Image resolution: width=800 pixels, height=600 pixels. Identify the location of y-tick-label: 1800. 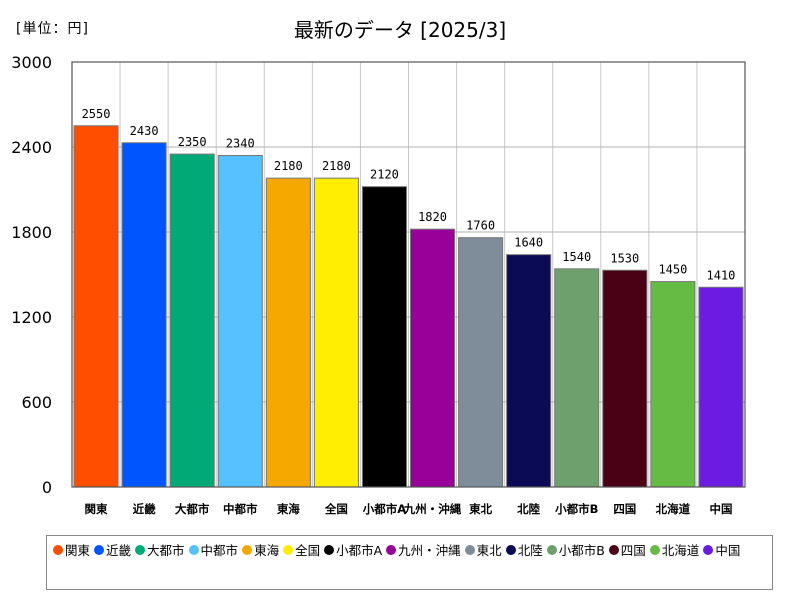
(31, 232).